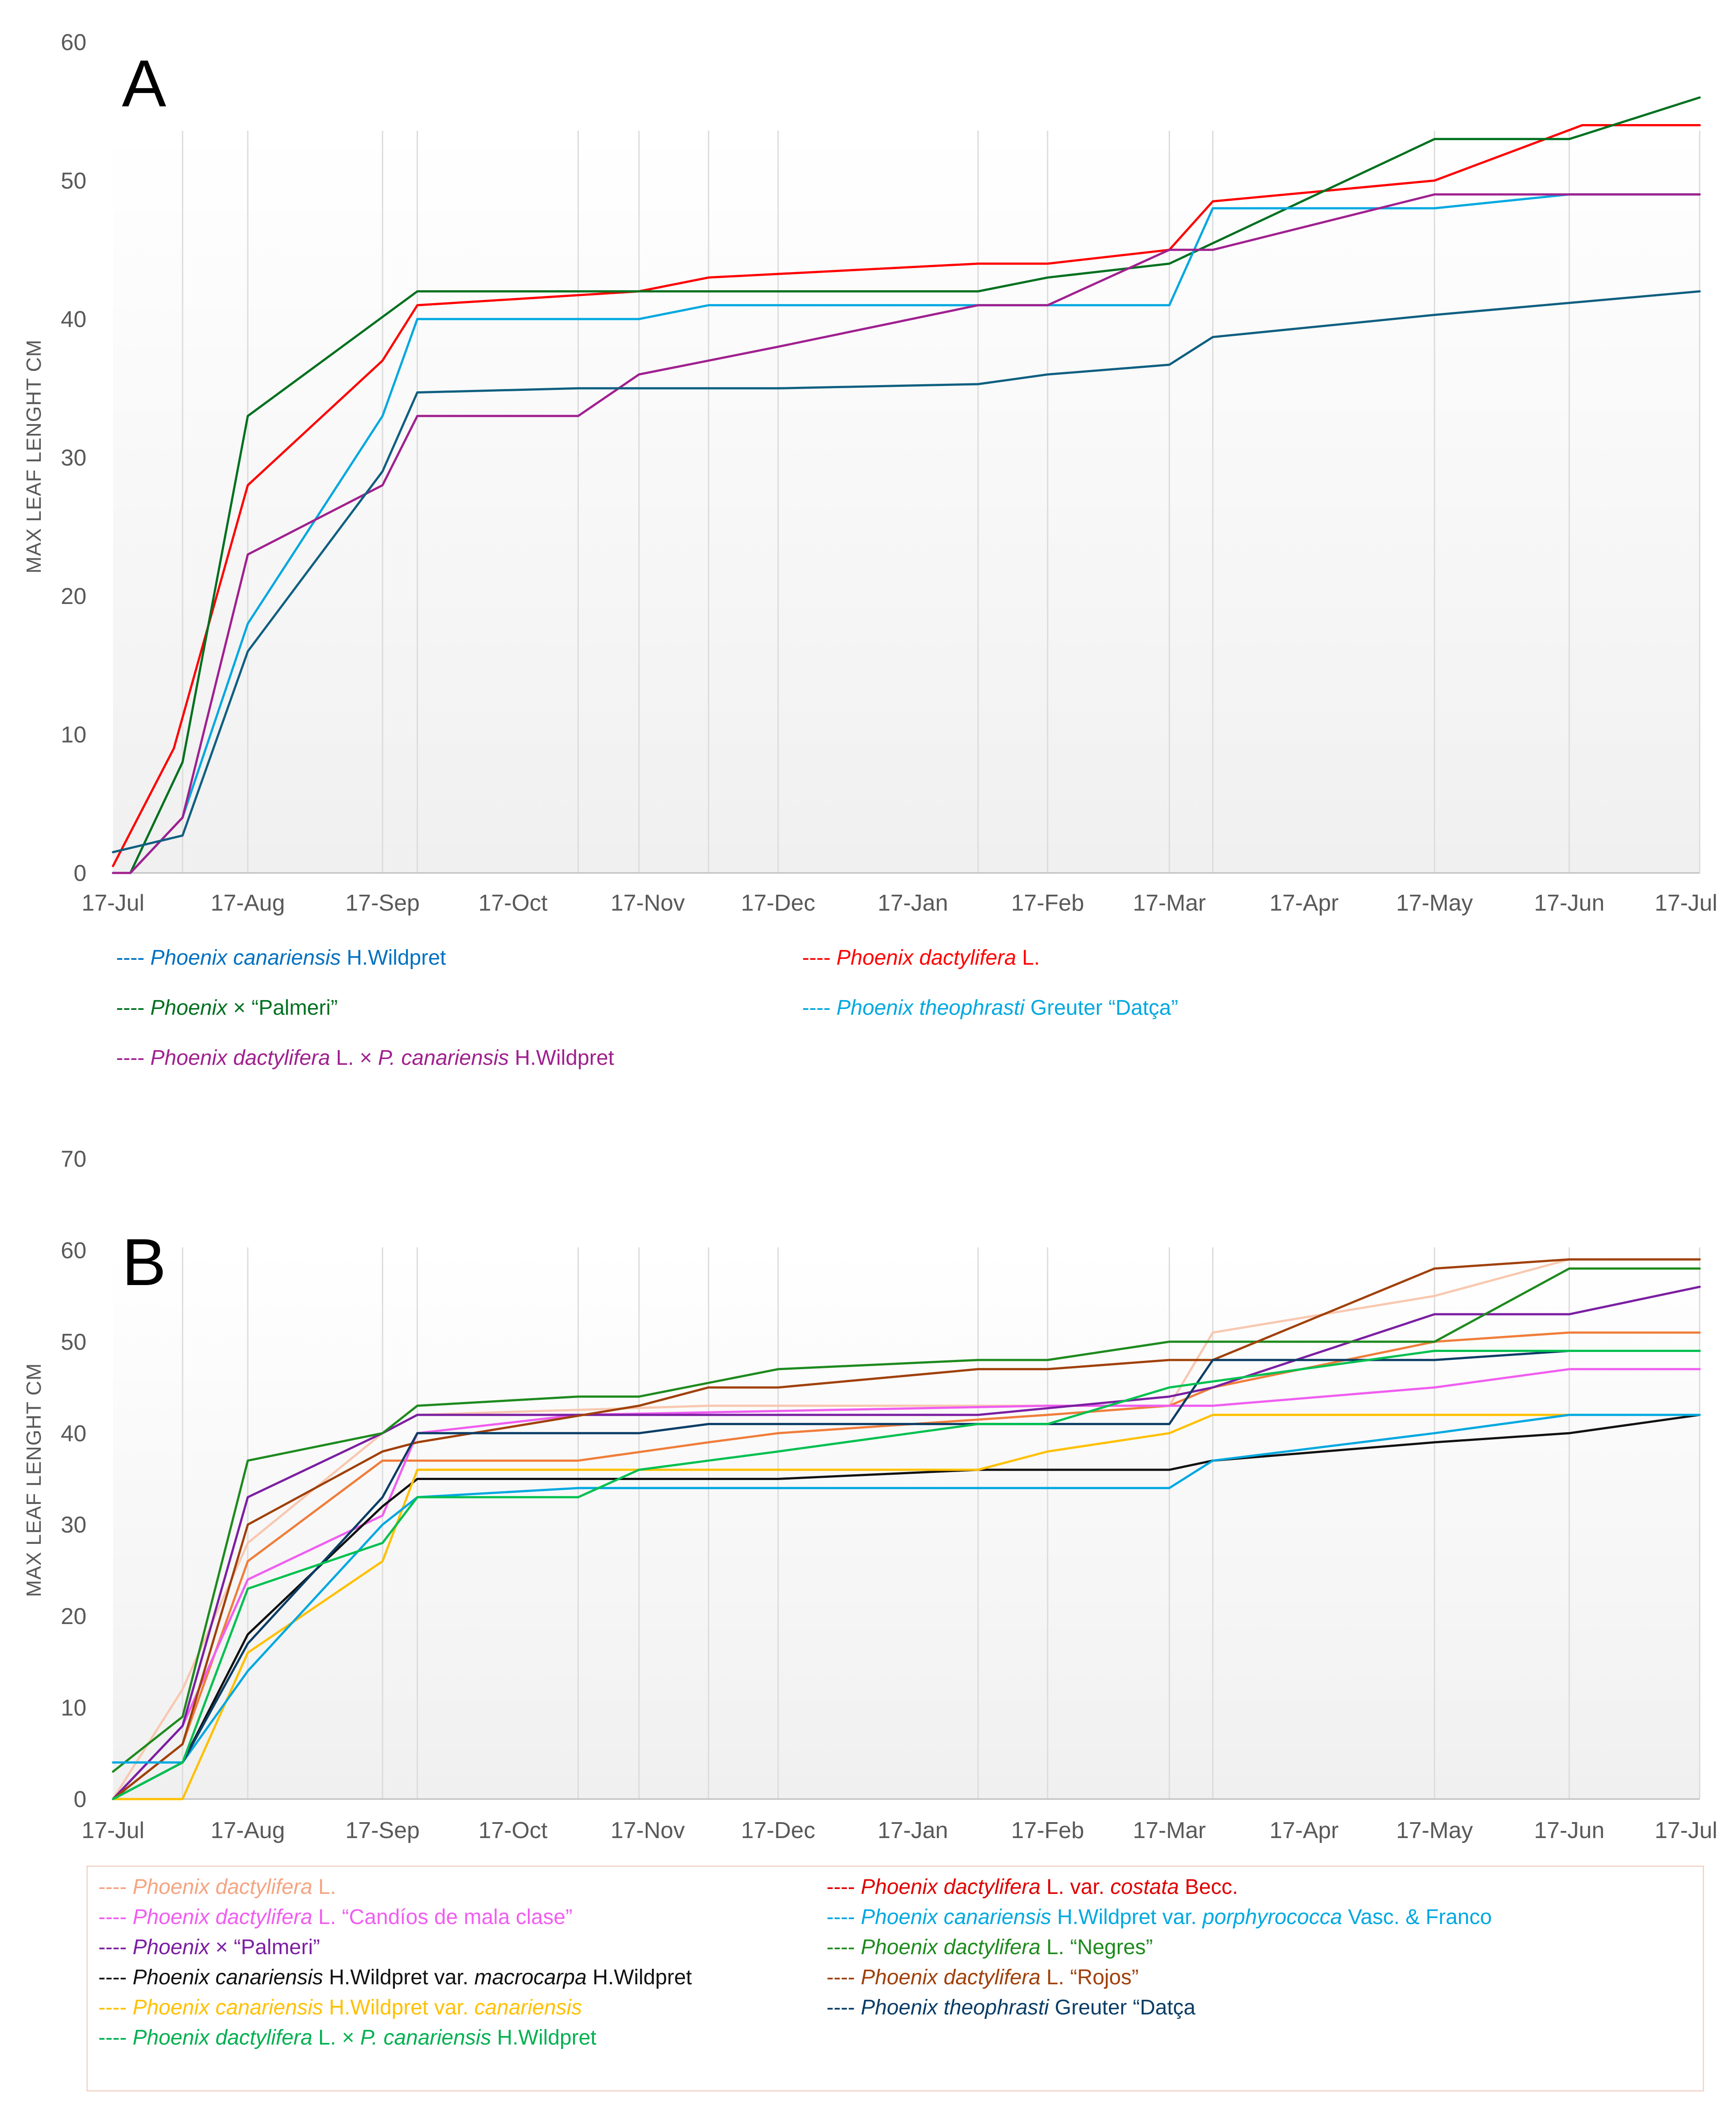 The height and width of the screenshot is (2119, 1736). I want to click on x-tick-label: 17-Jun, so click(1569, 1830).